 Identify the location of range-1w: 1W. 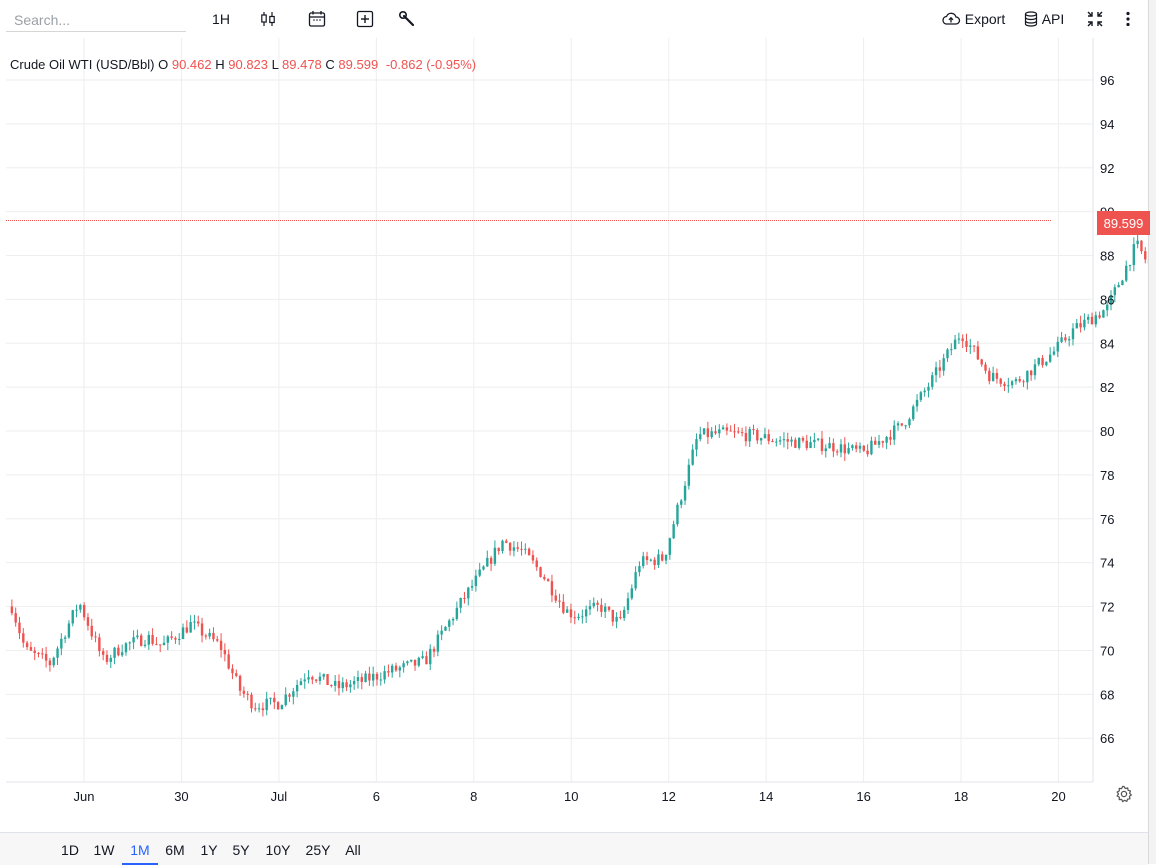
(104, 849).